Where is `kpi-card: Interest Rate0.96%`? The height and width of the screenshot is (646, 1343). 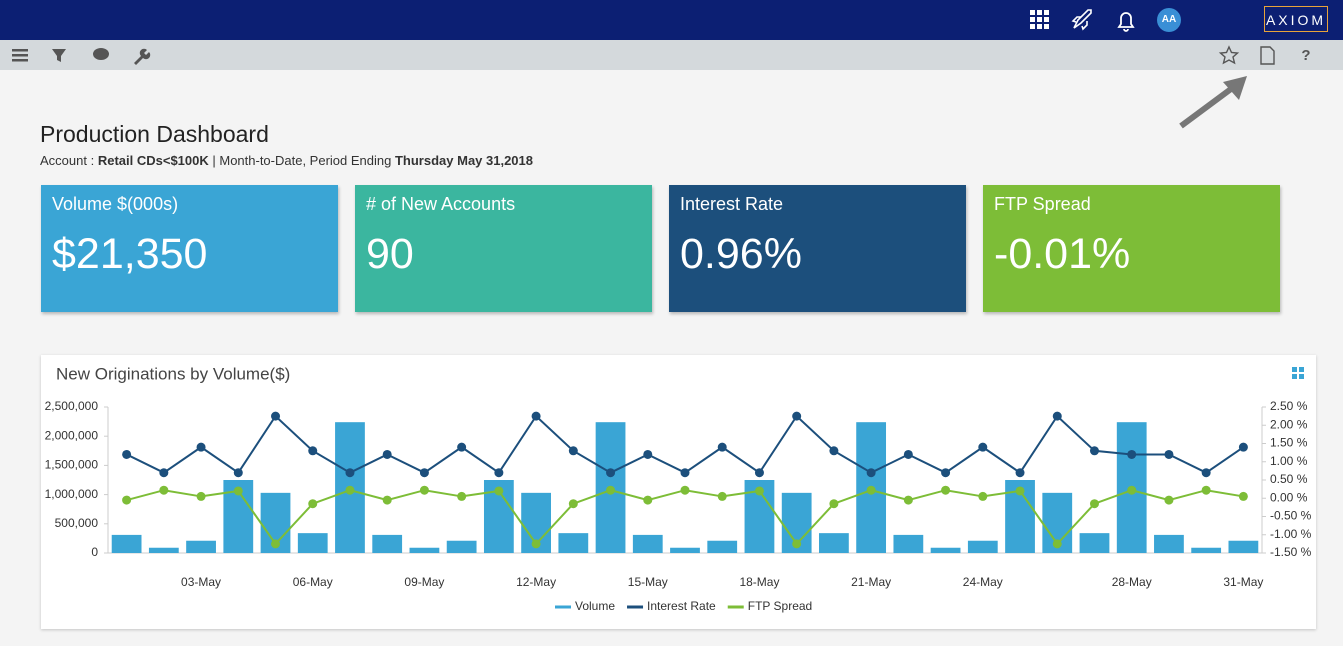 kpi-card: Interest Rate0.96% is located at coordinates (817, 248).